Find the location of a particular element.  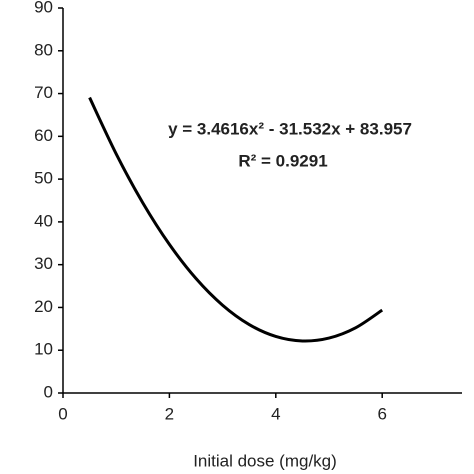

y-tick-label: 60 is located at coordinates (43, 135).